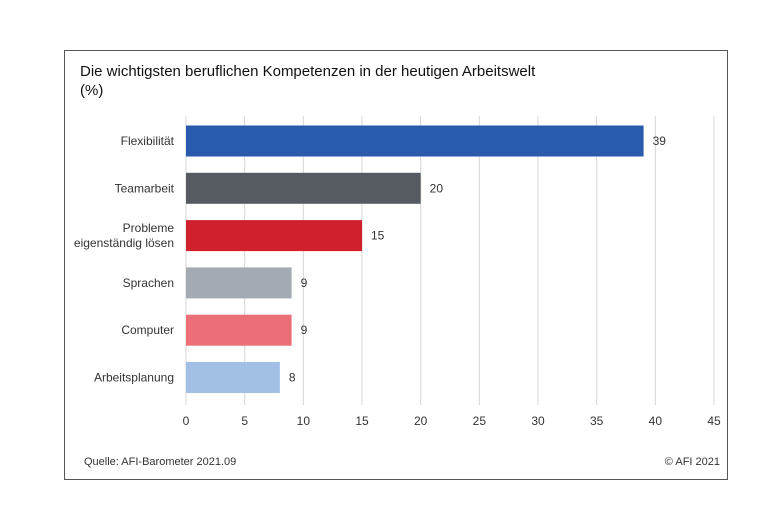  What do you see at coordinates (692, 462) in the screenshot?
I see `copyright-note: © AFI 2021` at bounding box center [692, 462].